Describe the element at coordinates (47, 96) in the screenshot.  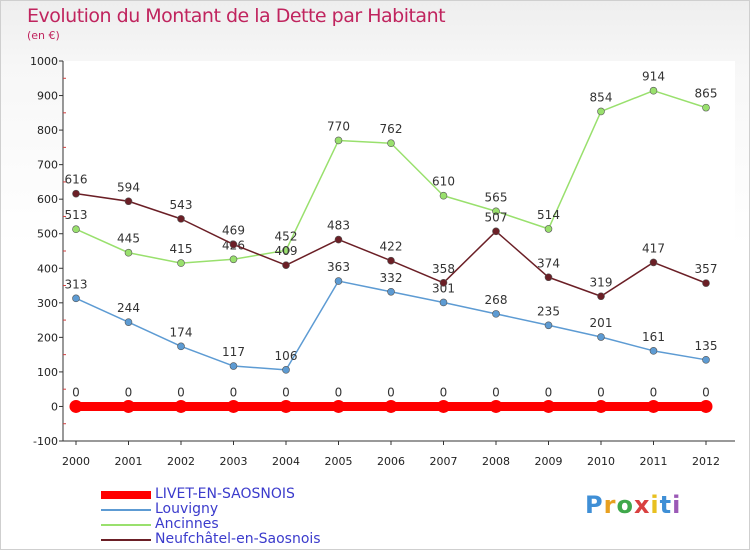
I see `y-tick-label: 900` at that location.